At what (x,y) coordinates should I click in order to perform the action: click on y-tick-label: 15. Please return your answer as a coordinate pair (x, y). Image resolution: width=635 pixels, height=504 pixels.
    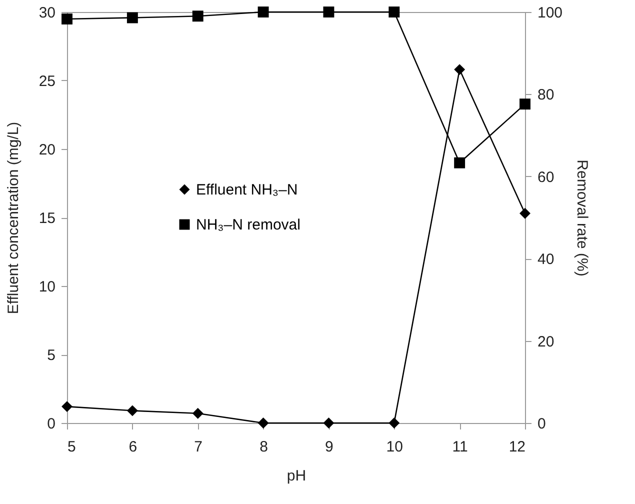
    Looking at the image, I should click on (47, 218).